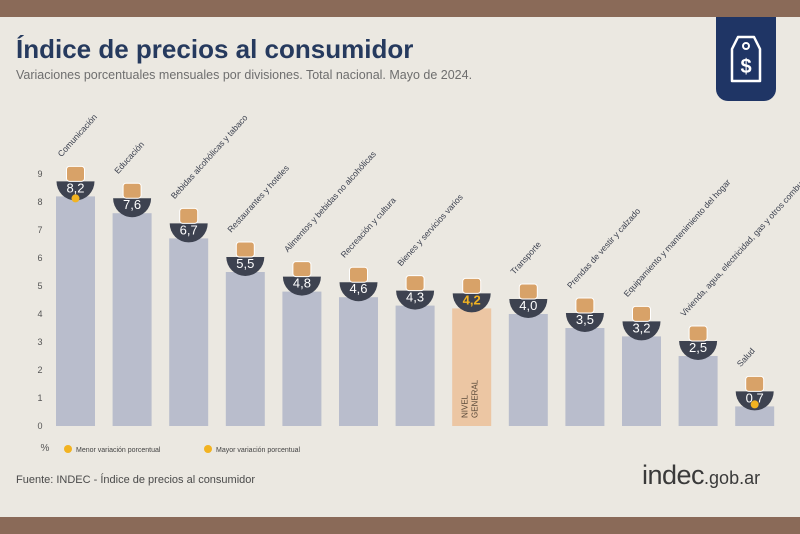  What do you see at coordinates (39, 230) in the screenshot?
I see `y-tick-label: 7` at bounding box center [39, 230].